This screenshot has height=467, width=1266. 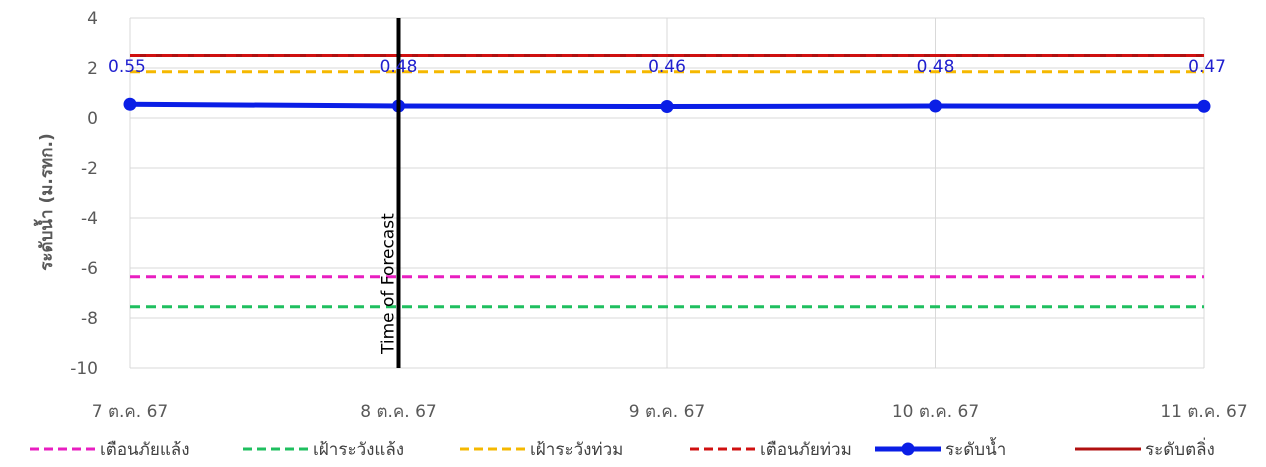 I want to click on legend-item: เตือนภัยท่วม, so click(x=771, y=450).